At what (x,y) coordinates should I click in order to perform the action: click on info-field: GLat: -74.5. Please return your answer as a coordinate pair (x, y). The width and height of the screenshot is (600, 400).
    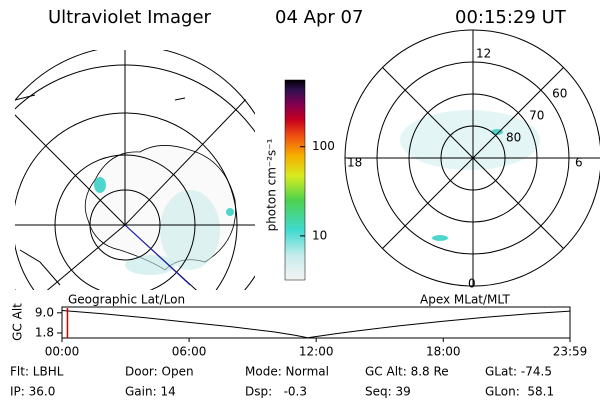
    Looking at the image, I should click on (518, 372).